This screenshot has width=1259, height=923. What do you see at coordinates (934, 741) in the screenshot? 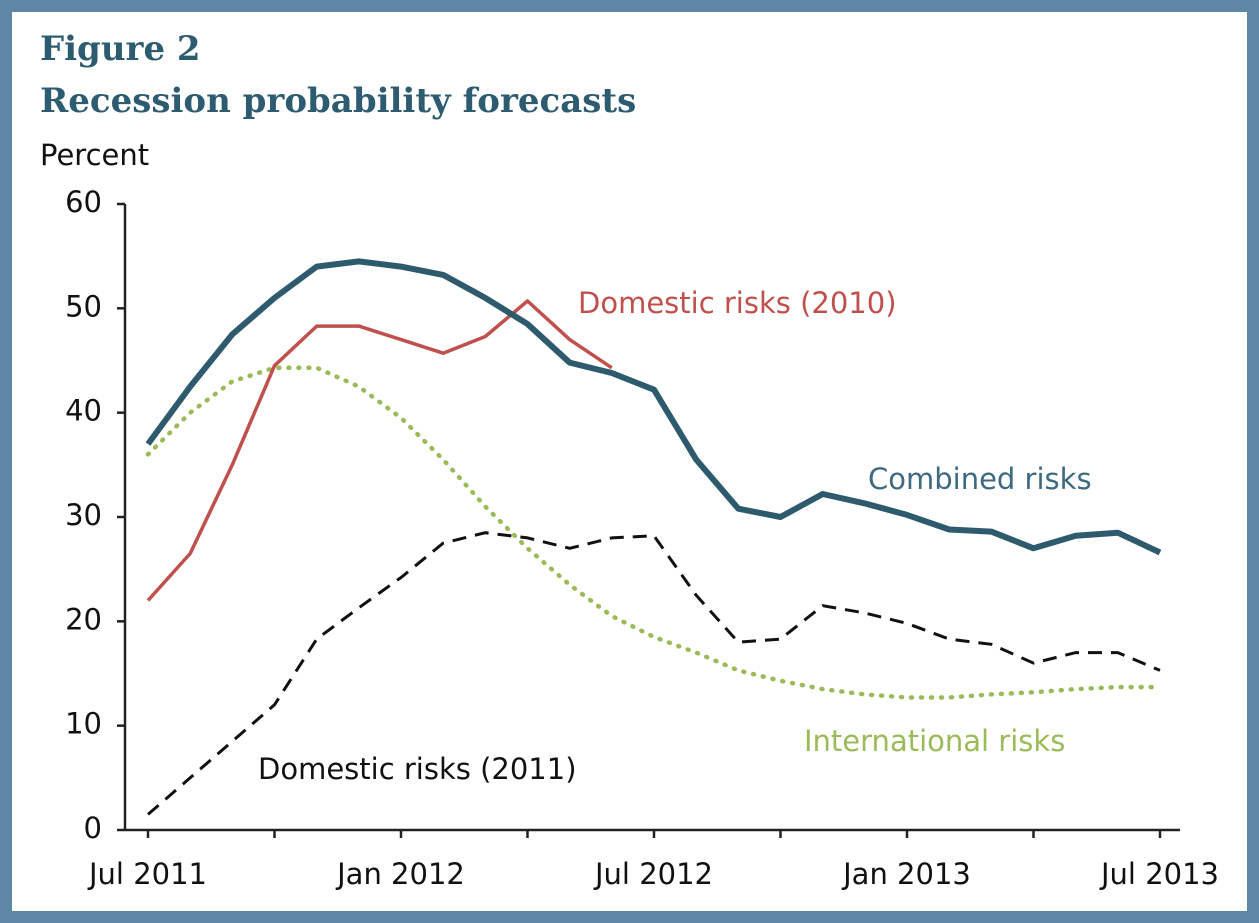
I see `series-label: International risks` at bounding box center [934, 741].